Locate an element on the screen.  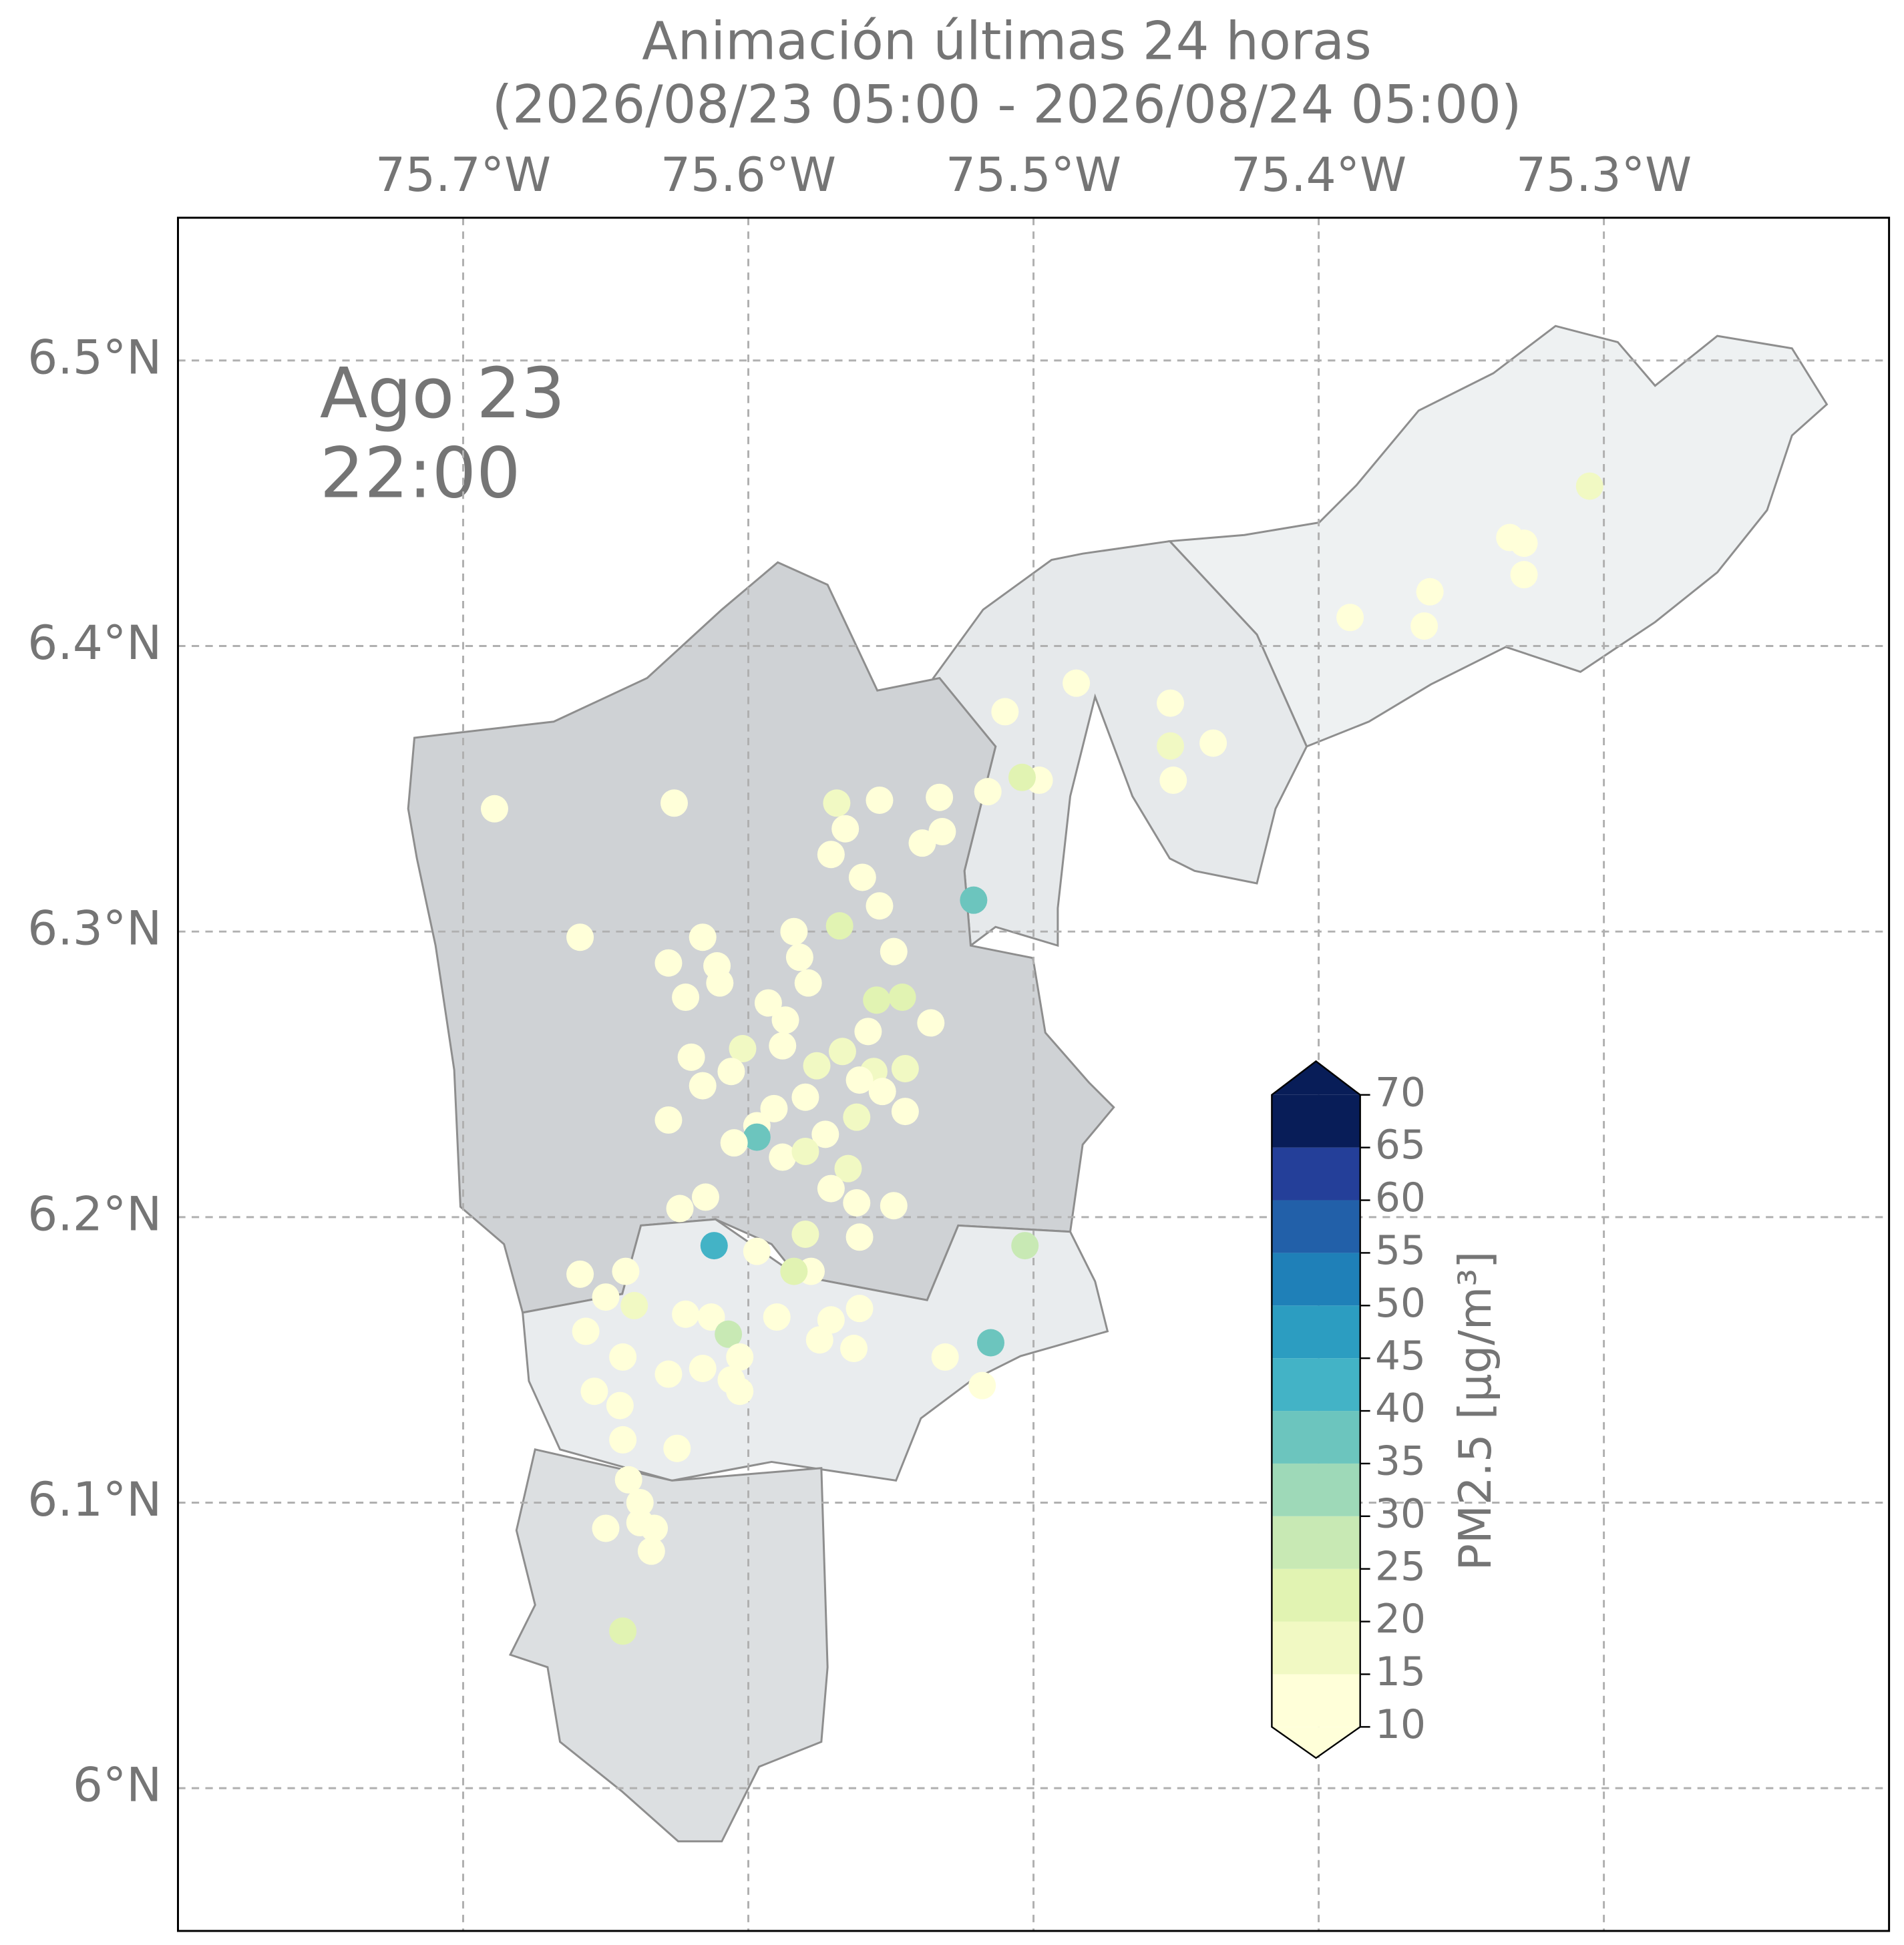
colorbar-extend is located at coordinates (1316, 1742).